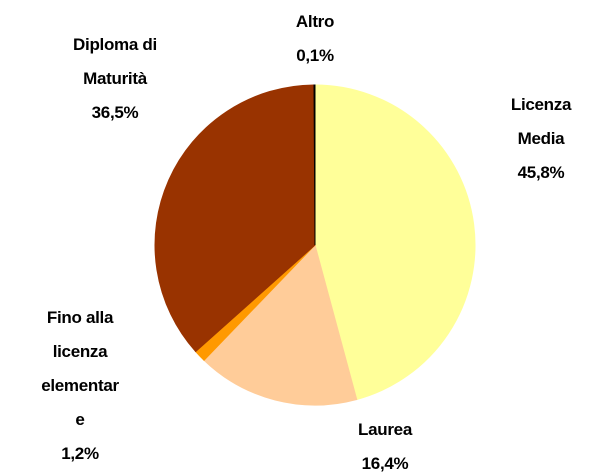 This screenshot has width=592, height=472. What do you see at coordinates (80, 368) in the screenshot?
I see `category-name: Fino alla licenza elementar e` at bounding box center [80, 368].